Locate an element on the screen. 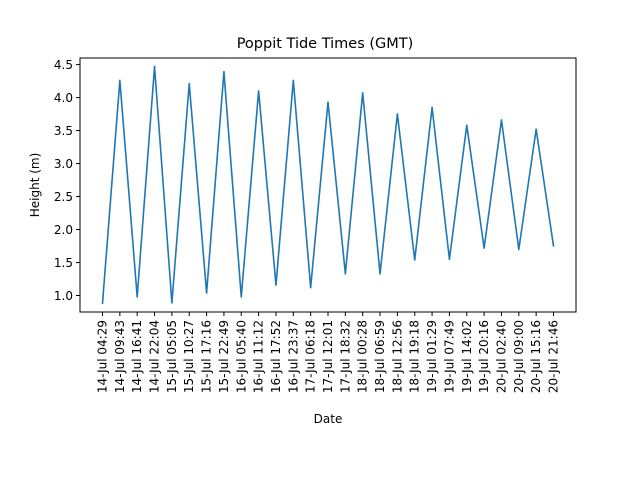 The image size is (640, 480). y-tick-label: 2.0 is located at coordinates (63, 230).